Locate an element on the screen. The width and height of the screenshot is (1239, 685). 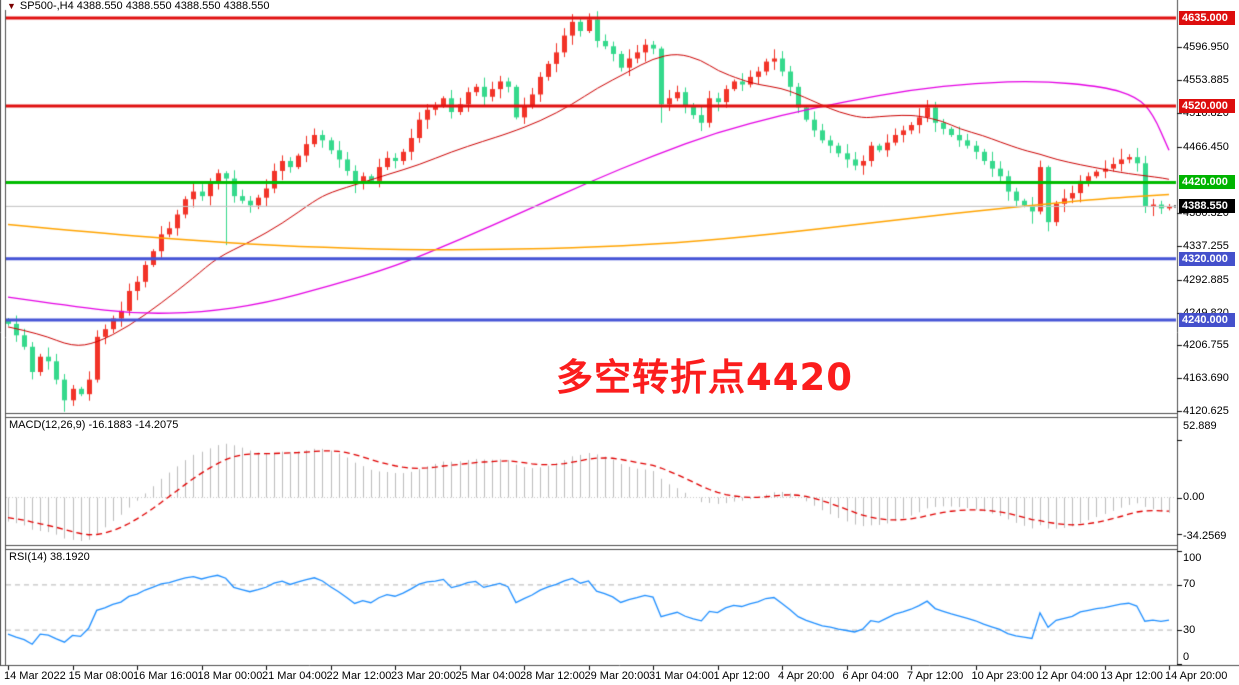
time-axis-label: 22 Mar 12:00 is located at coordinates (359, 676).